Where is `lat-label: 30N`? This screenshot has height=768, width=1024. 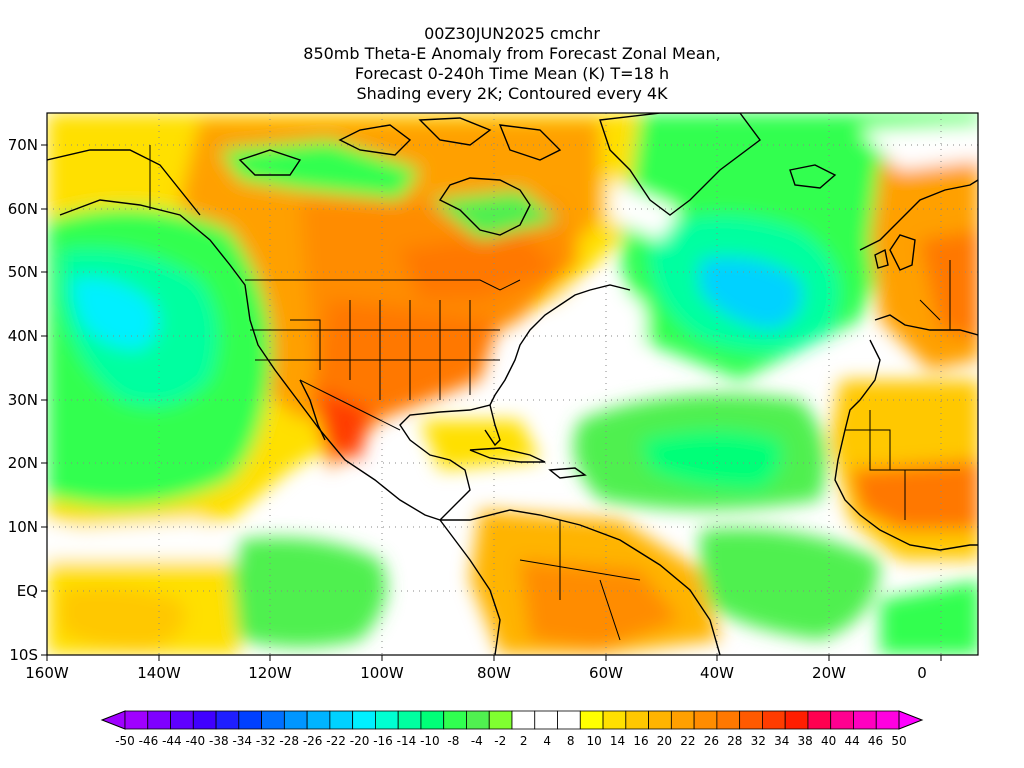
lat-label: 30N is located at coordinates (23, 400).